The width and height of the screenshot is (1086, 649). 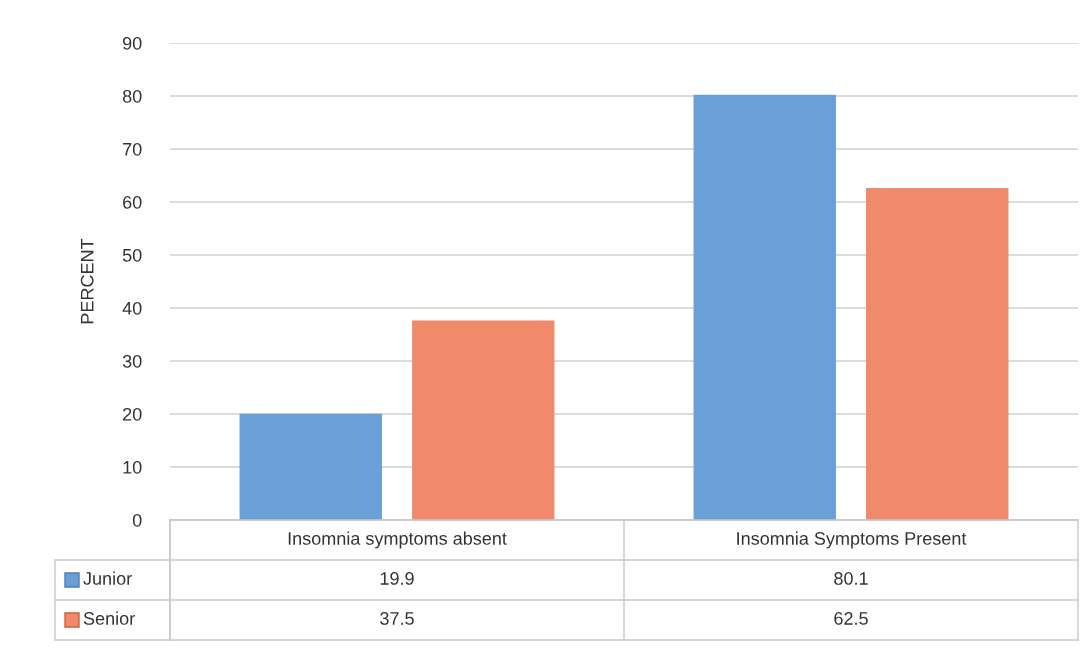 I want to click on x-tick-label: Insomnia Symptoms Present, so click(x=852, y=540).